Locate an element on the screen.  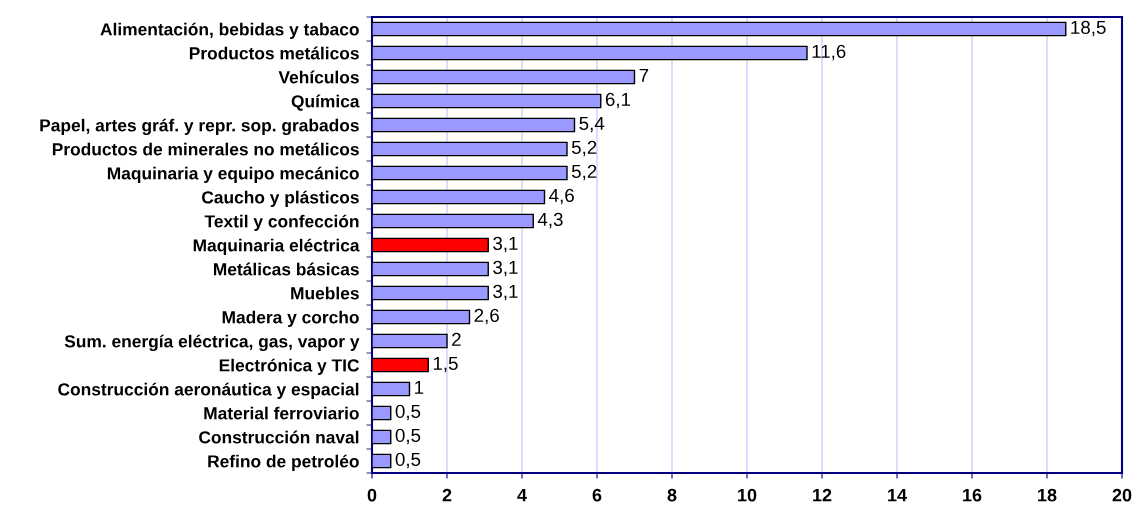
y-tick-label: Vehículos is located at coordinates (318, 77).